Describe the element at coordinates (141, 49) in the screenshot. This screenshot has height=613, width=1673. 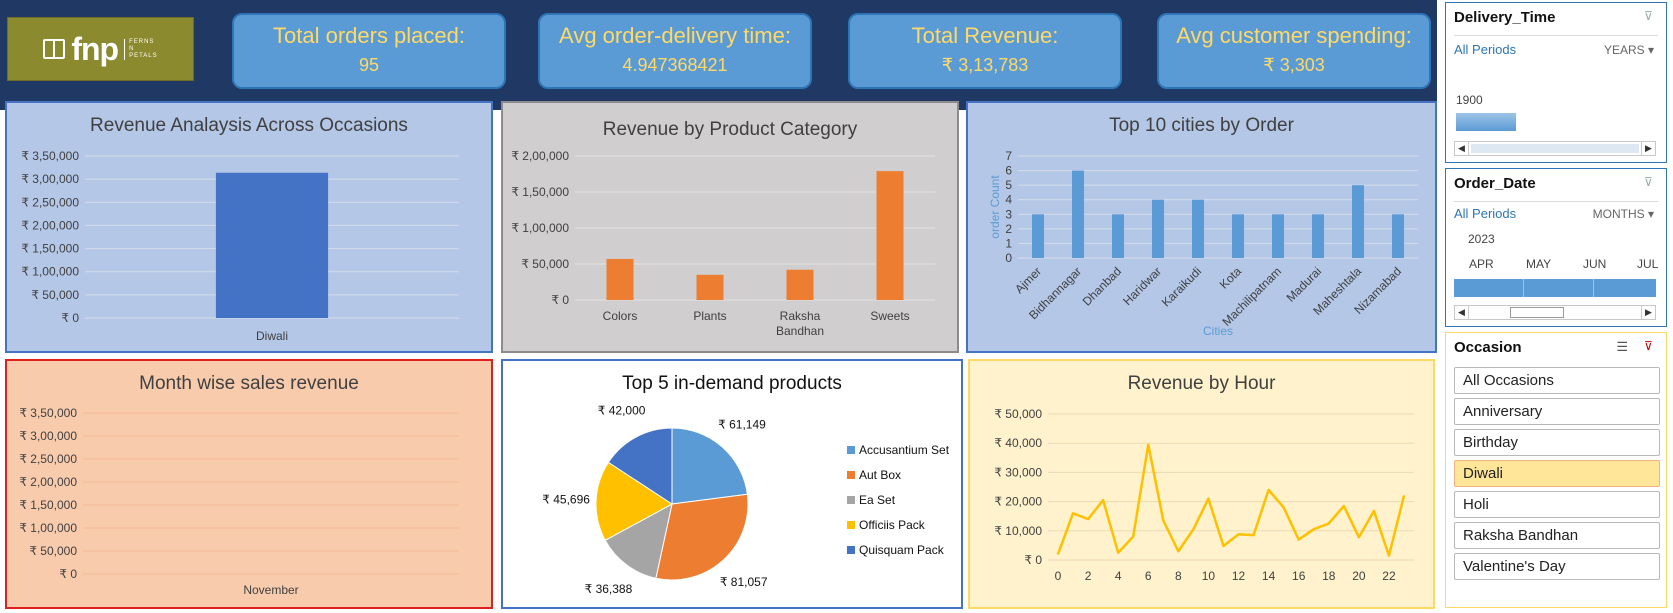
I see `logo-tagline: FERNS N PETALS` at that location.